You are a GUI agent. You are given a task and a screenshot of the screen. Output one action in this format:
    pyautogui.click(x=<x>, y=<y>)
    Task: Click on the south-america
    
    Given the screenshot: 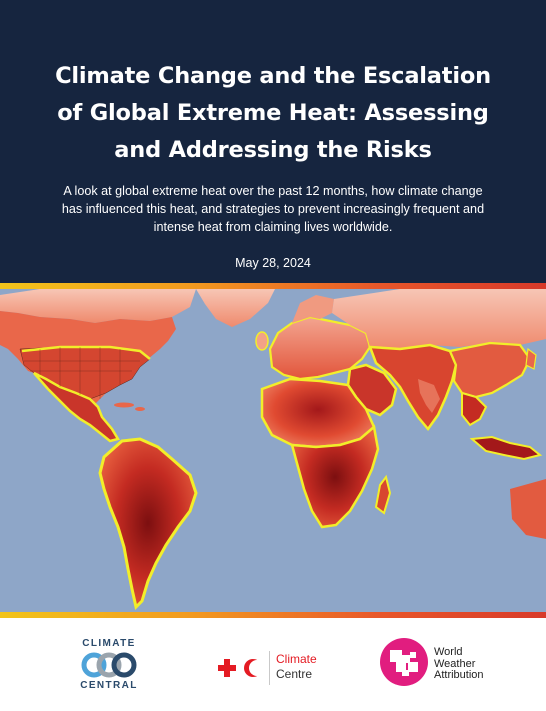 What is the action you would take?
    pyautogui.click(x=148, y=523)
    